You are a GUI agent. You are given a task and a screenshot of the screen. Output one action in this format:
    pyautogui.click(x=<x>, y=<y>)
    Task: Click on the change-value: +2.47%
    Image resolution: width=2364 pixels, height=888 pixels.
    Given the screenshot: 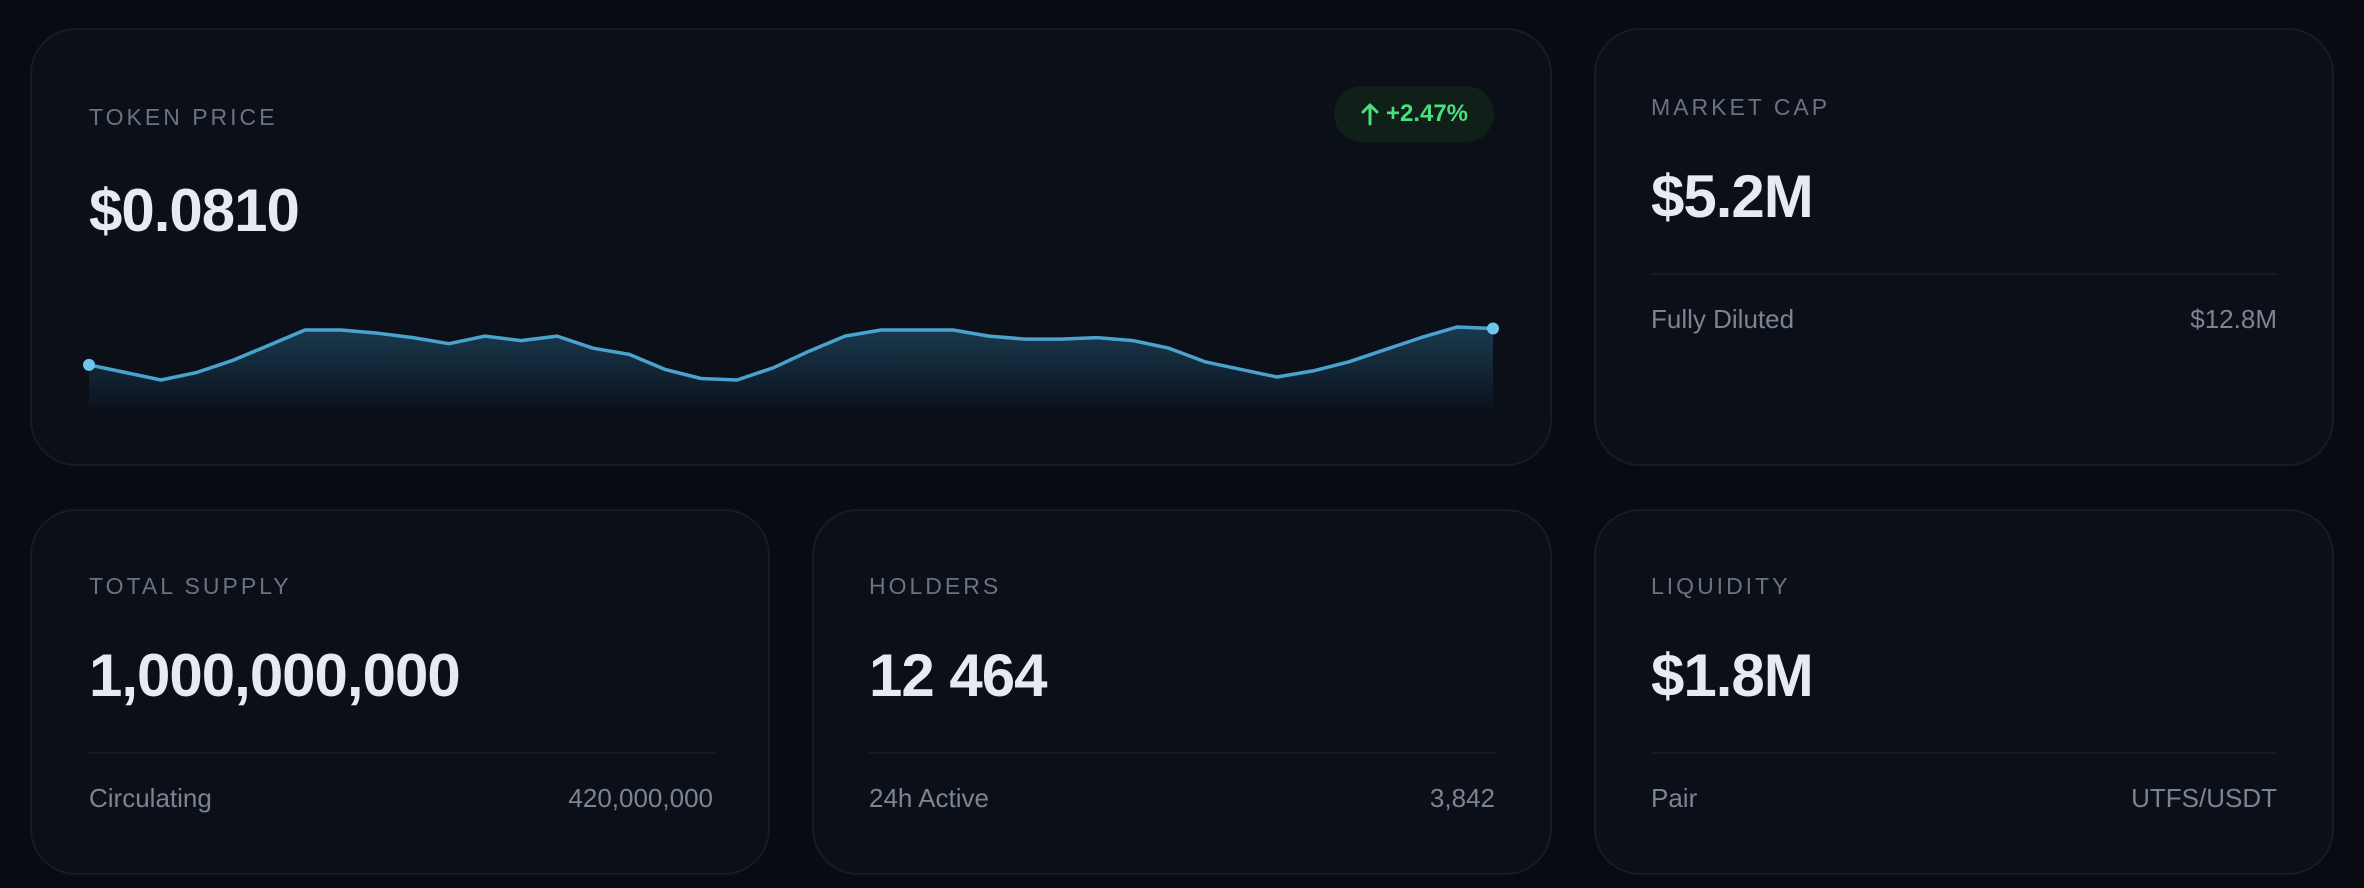 What is the action you would take?
    pyautogui.click(x=1427, y=113)
    